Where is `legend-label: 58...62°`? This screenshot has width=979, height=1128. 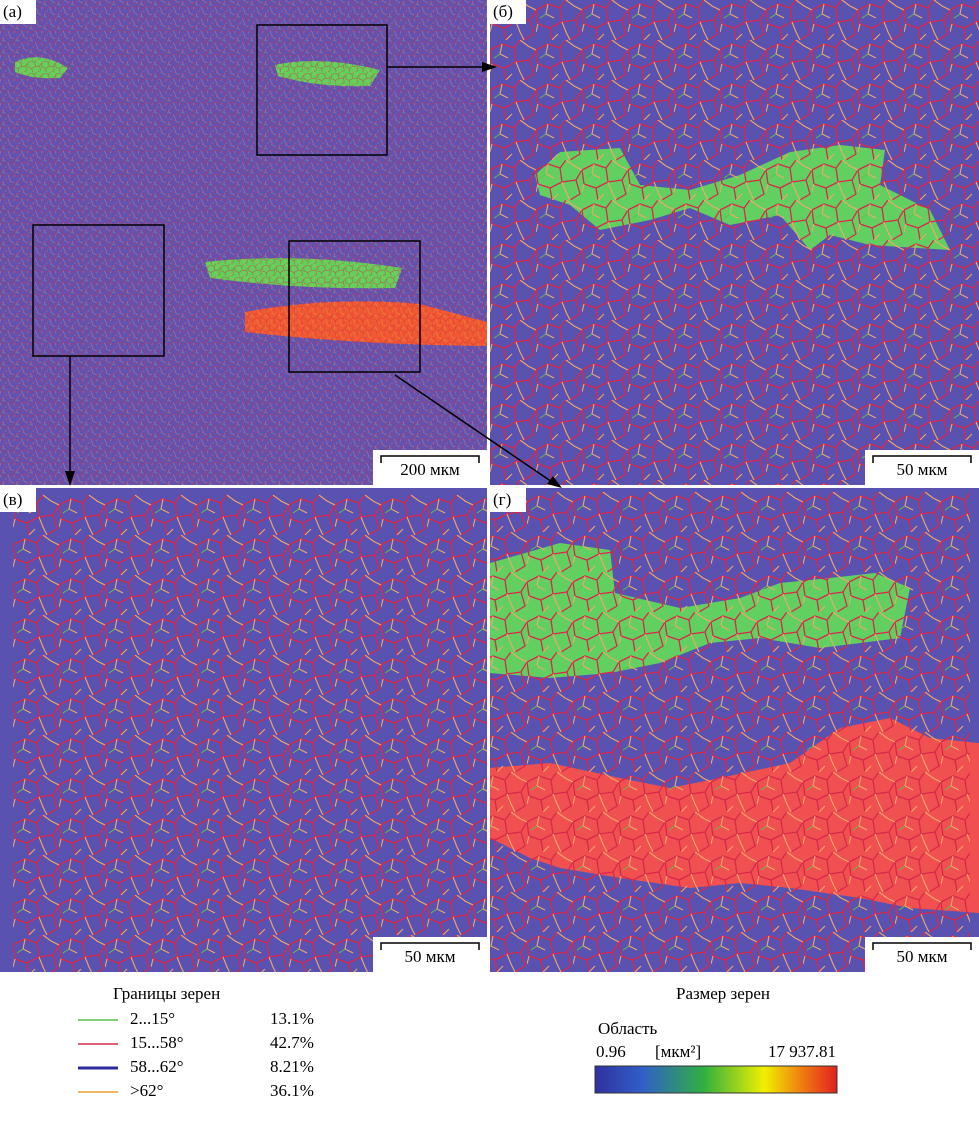 legend-label: 58...62° is located at coordinates (157, 1066).